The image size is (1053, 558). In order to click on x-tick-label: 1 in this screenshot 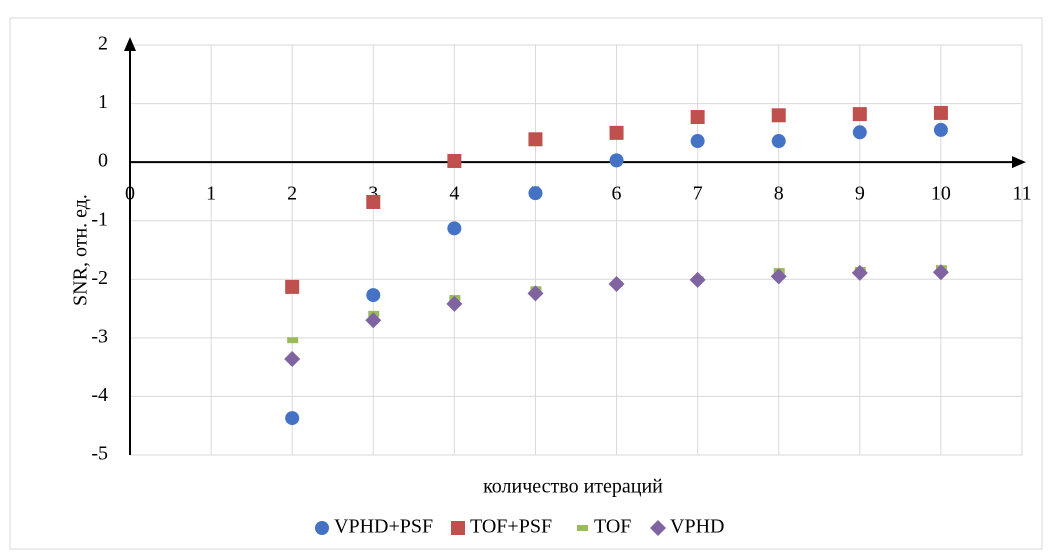, I will do `click(211, 194)`.